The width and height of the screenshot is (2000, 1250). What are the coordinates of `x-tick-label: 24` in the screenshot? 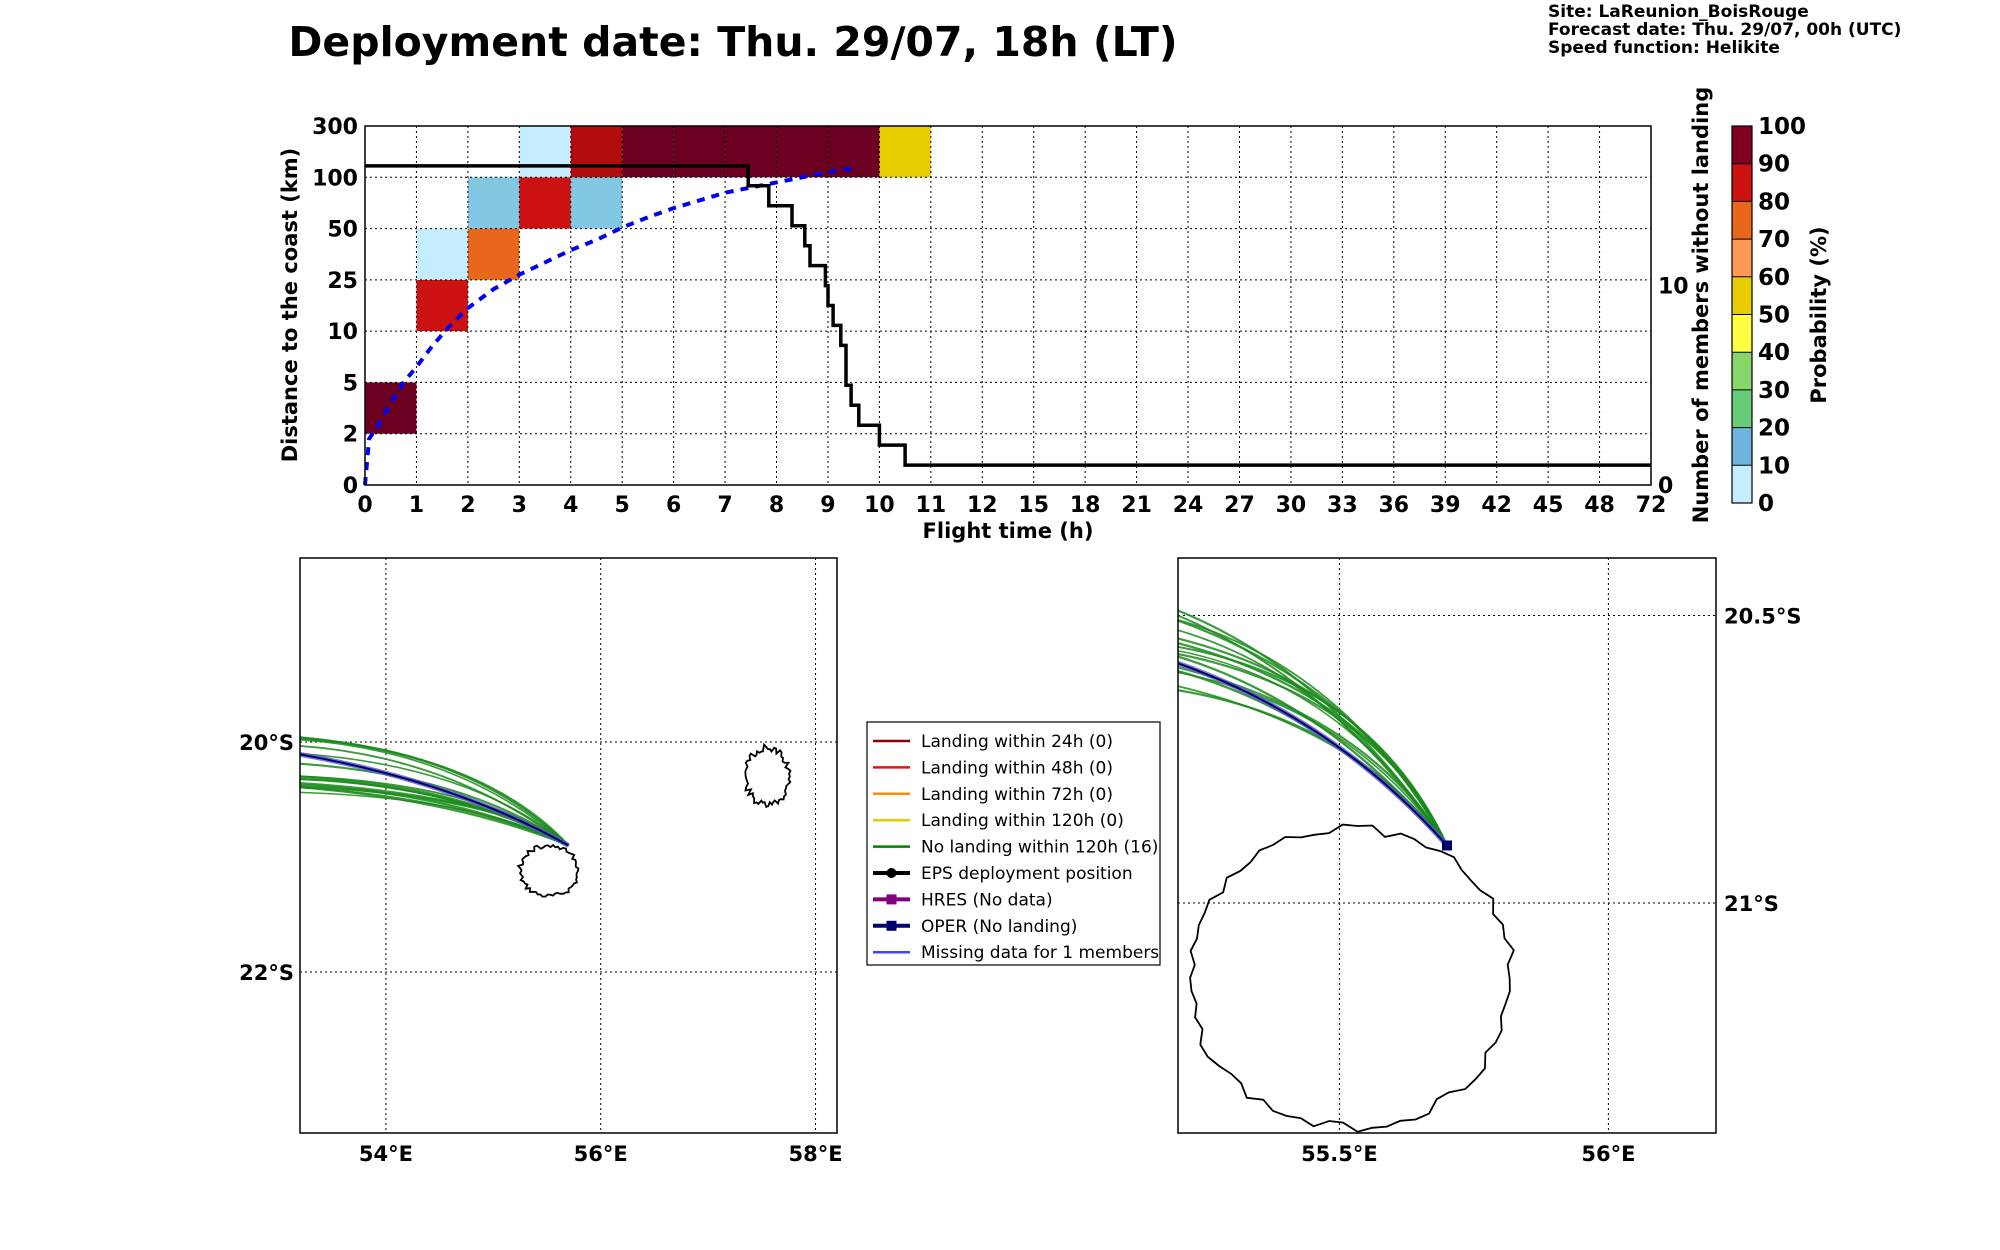 It's located at (1188, 505).